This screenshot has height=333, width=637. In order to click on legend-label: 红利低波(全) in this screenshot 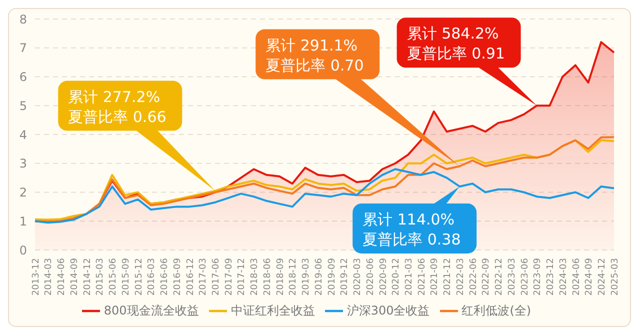, I will do `click(497, 310)`.